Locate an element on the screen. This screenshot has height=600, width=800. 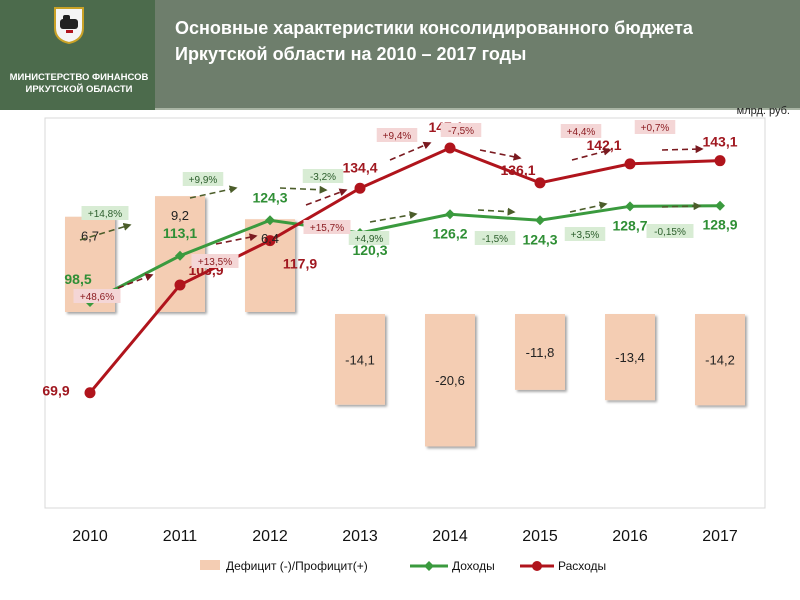
income-label-2016: 128,7 is located at coordinates (629, 225).